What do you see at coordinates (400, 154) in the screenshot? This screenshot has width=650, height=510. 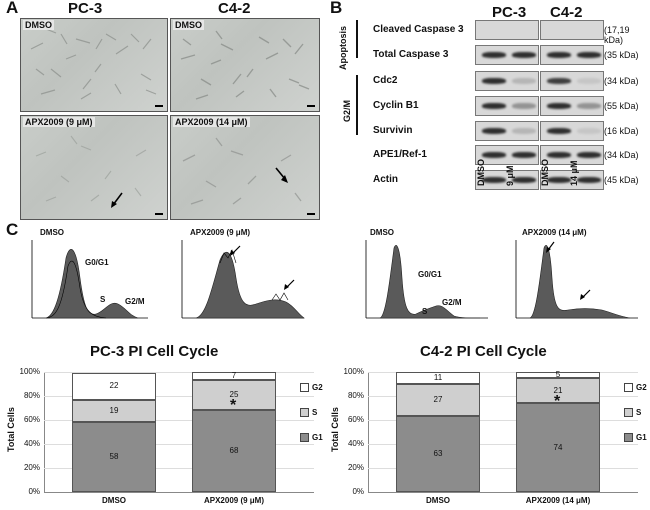 I see `blot-row-label: APE1/Ref-1` at bounding box center [400, 154].